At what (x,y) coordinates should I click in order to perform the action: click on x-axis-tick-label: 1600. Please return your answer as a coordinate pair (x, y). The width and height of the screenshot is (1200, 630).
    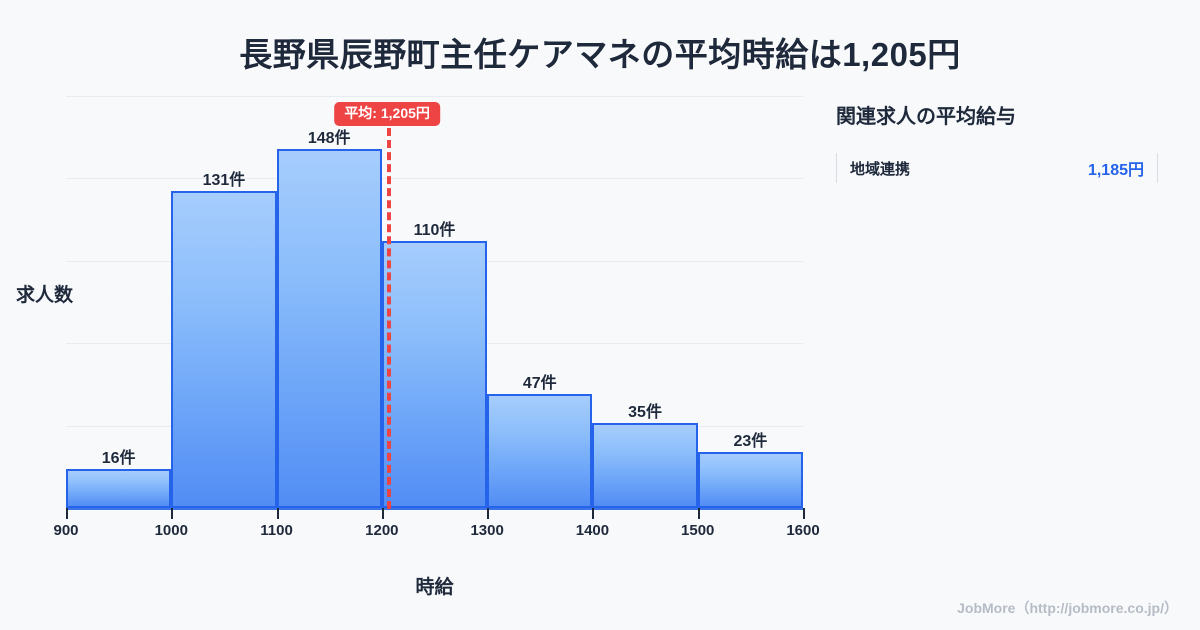
    Looking at the image, I should click on (803, 530).